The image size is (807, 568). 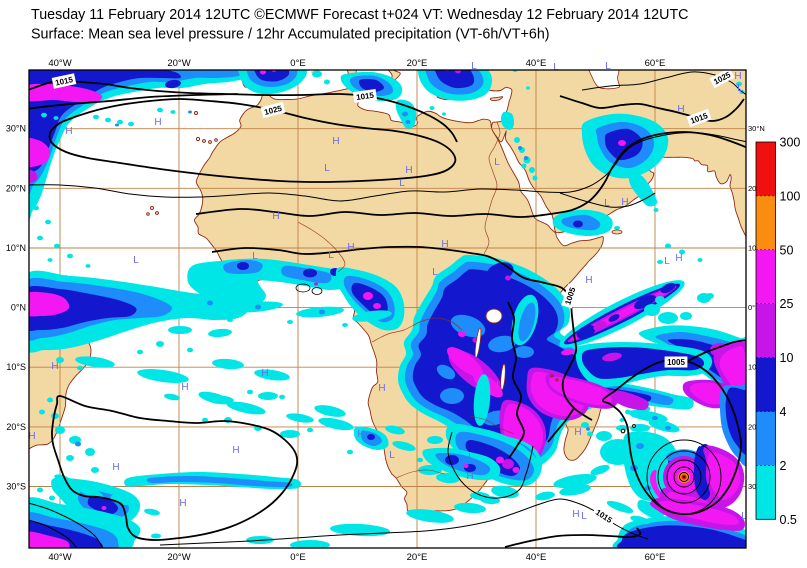 I want to click on svg-text: 100, so click(x=790, y=196).